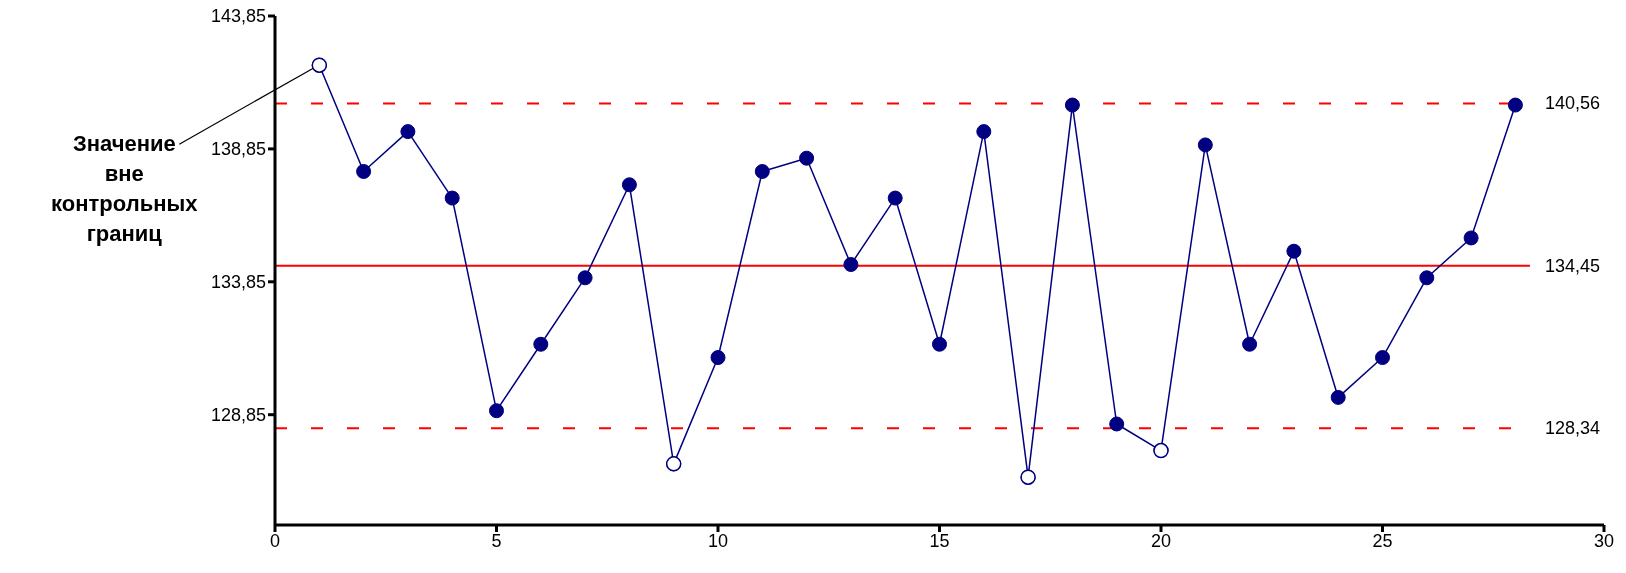 The height and width of the screenshot is (573, 1626). What do you see at coordinates (1572, 265) in the screenshot?
I see `ref-line-label: 134,45` at bounding box center [1572, 265].